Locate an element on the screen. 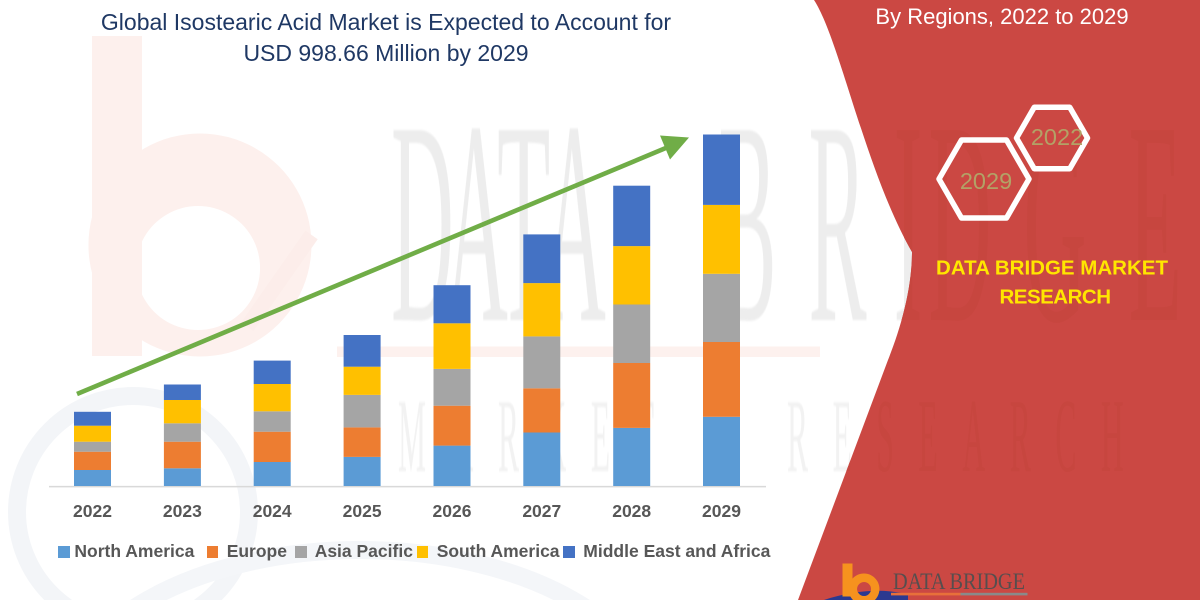 This screenshot has height=600, width=1200. svg-text: DATA BRIDGE MARKET is located at coordinates (1052, 268).